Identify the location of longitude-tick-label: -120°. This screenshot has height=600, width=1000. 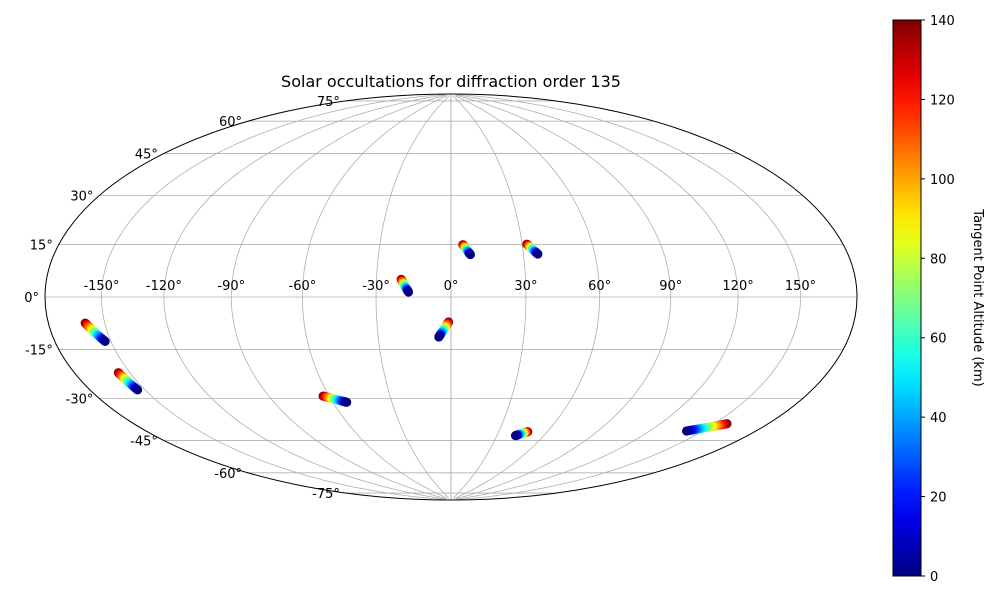
(164, 286).